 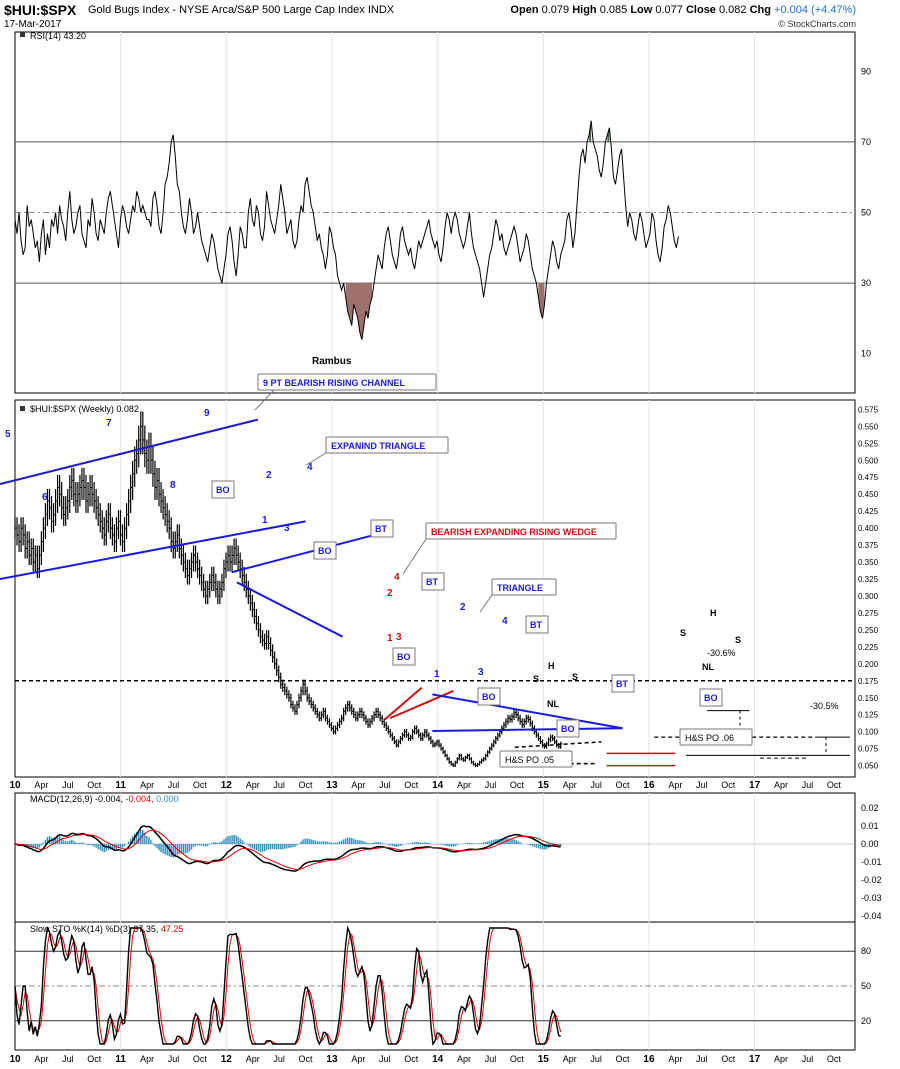 What do you see at coordinates (868, 511) in the screenshot?
I see `price-tick-label: 0.425` at bounding box center [868, 511].